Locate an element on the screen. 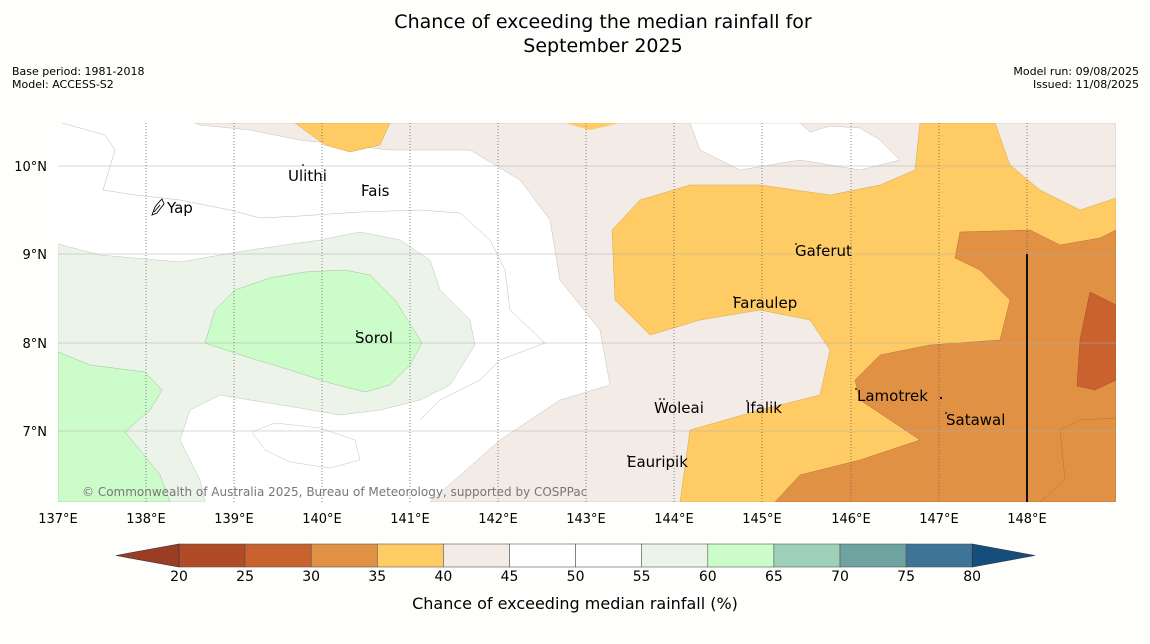  lon-tick: 147°E is located at coordinates (939, 519).